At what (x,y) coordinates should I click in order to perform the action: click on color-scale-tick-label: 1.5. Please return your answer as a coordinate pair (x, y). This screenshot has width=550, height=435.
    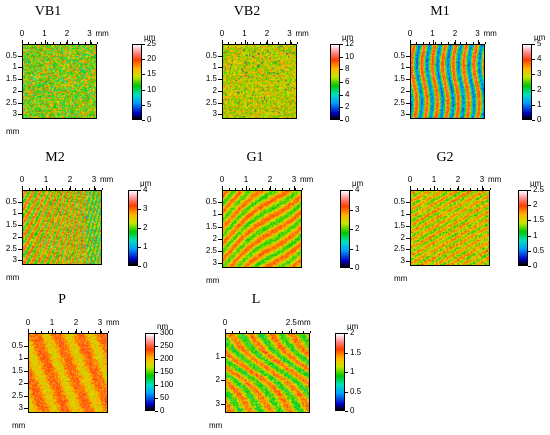
    Looking at the image, I should click on (356, 352).